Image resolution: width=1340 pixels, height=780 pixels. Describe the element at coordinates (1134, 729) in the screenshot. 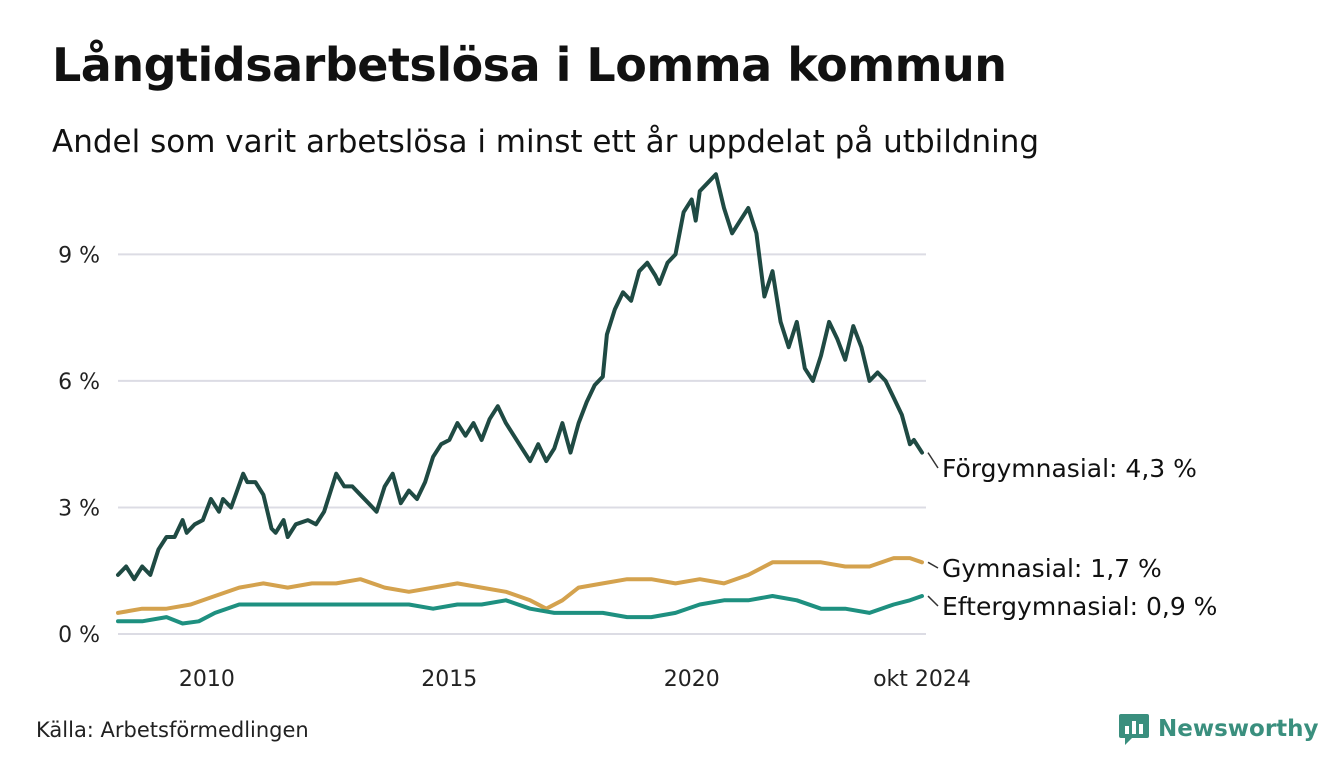

I see `newsworthy-chart-logo-icon` at that location.